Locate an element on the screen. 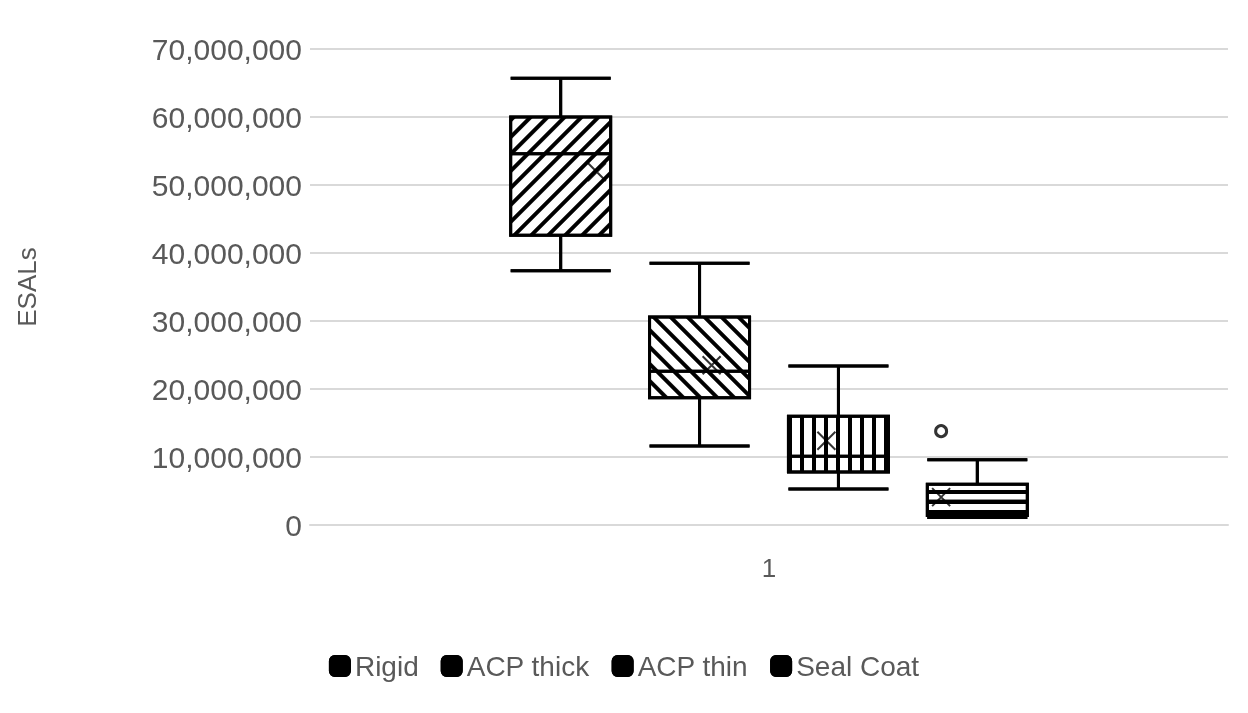 The height and width of the screenshot is (713, 1248). y-tick-label: 10,000,000 is located at coordinates (226, 457).